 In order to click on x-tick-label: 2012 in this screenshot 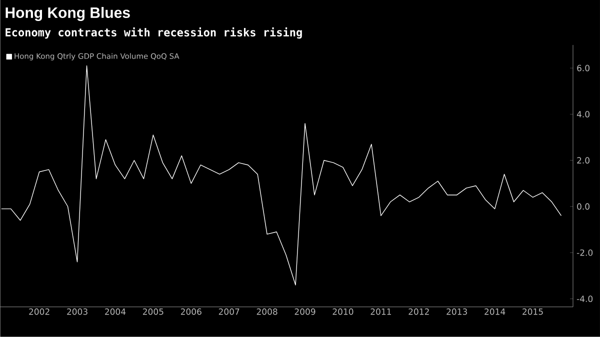, I will do `click(418, 311)`.